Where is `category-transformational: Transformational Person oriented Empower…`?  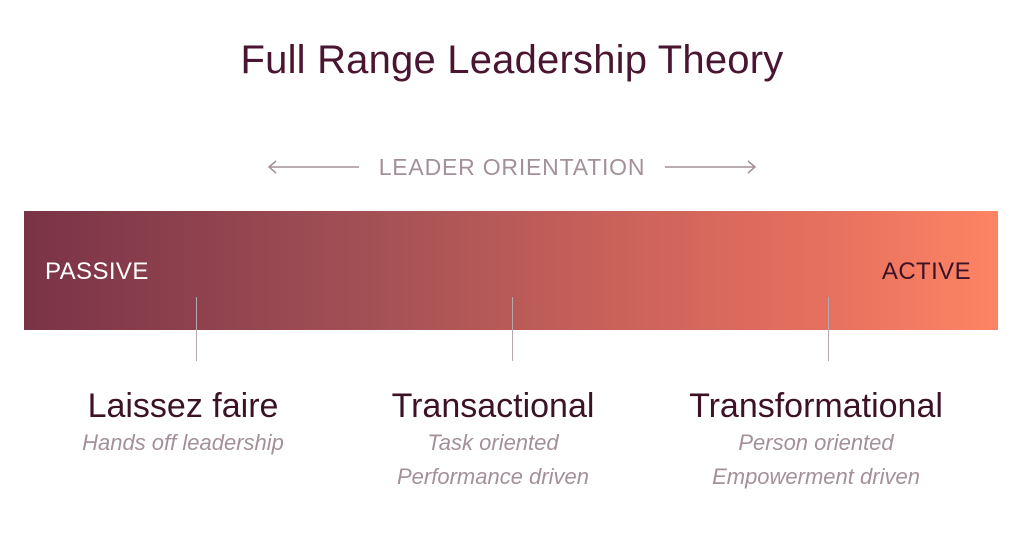 category-transformational: Transformational Person oriented Empower… is located at coordinates (816, 440).